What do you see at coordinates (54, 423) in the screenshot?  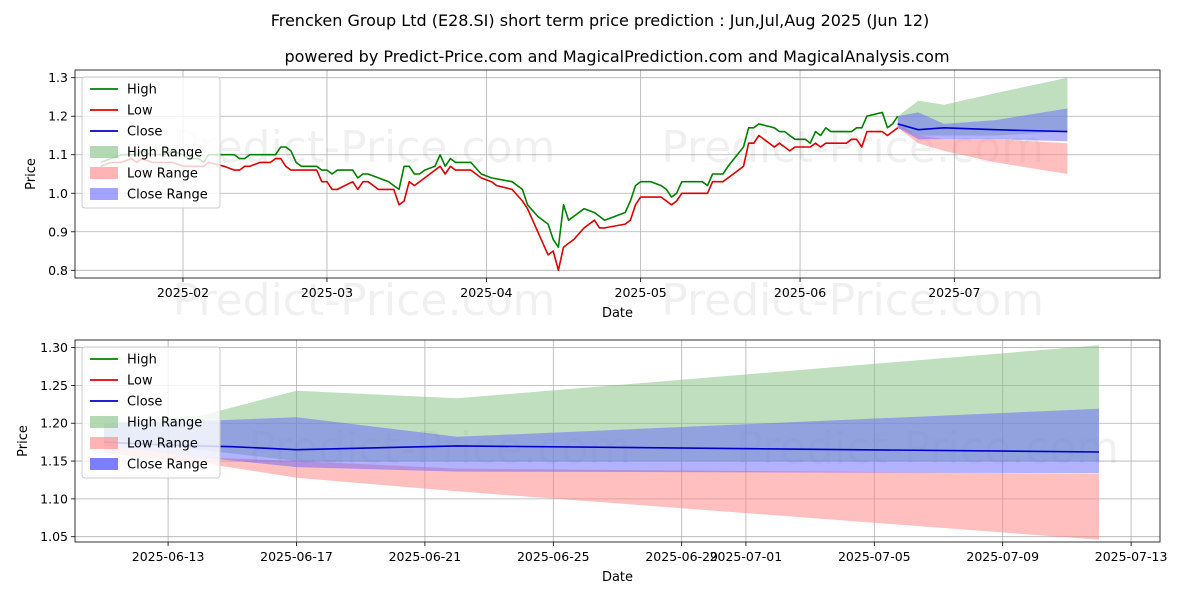 I see `y-tick-label: 1.20` at bounding box center [54, 423].